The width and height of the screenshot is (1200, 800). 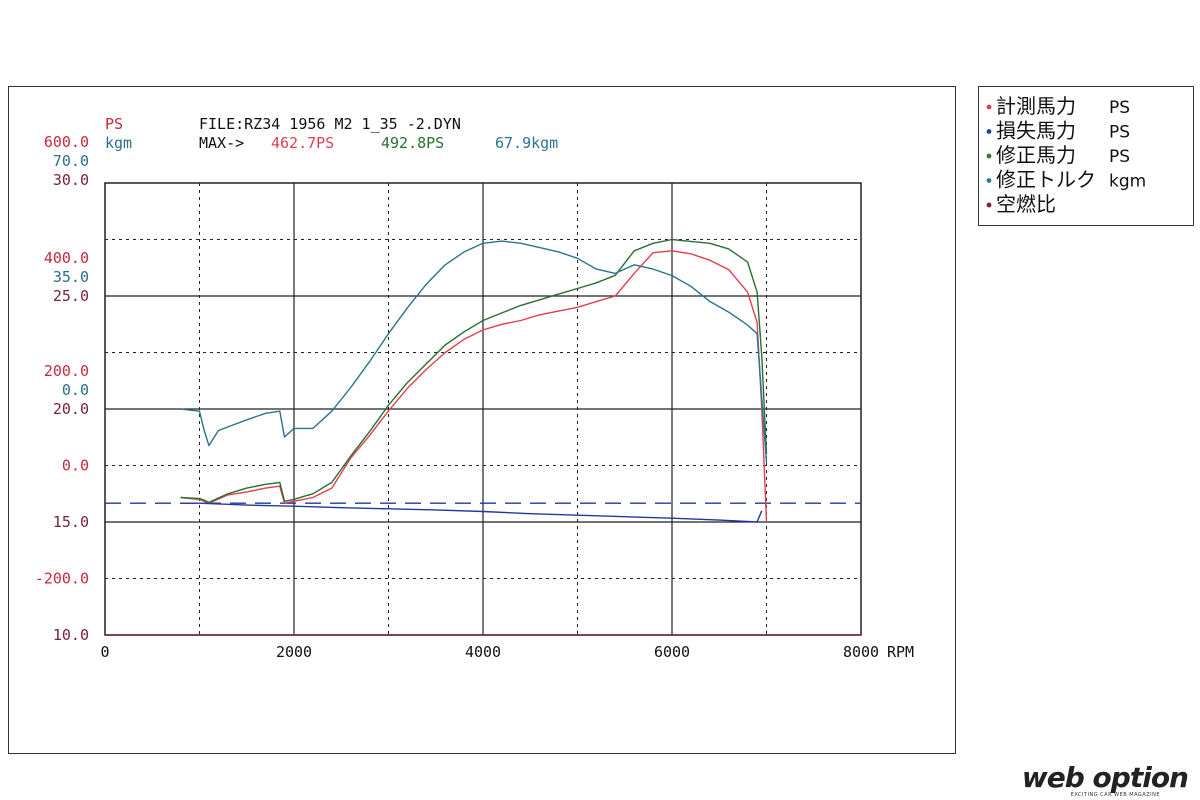 What do you see at coordinates (412, 143) in the screenshot?
I see `max-corrected-ps: 492.8PS` at bounding box center [412, 143].